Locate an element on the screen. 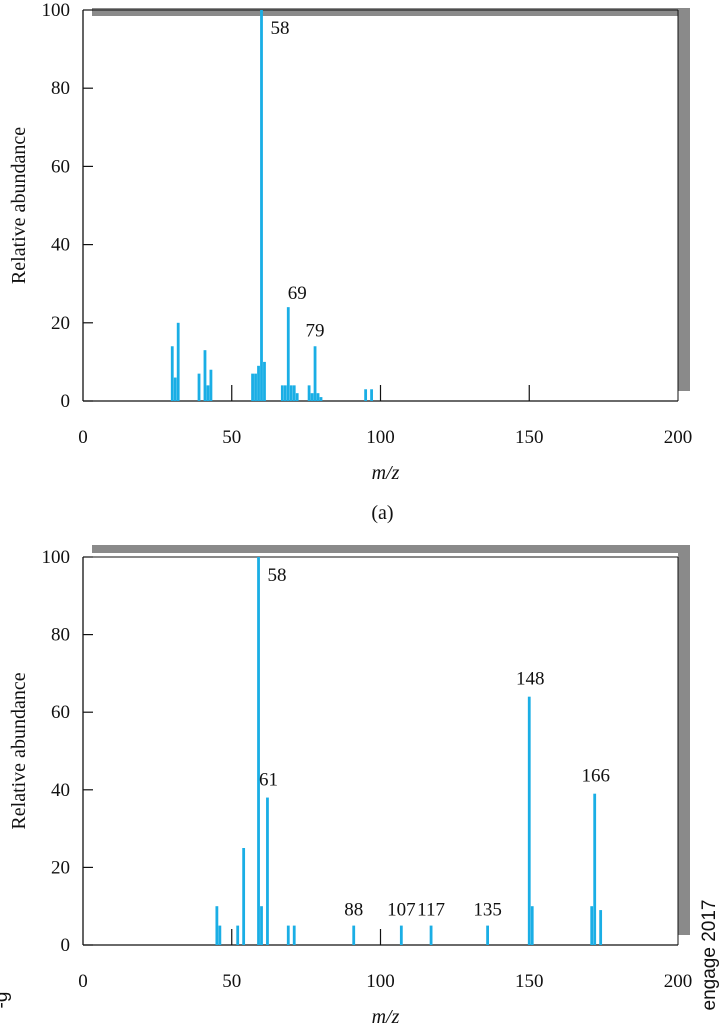  peak-label: 79 is located at coordinates (315, 330).